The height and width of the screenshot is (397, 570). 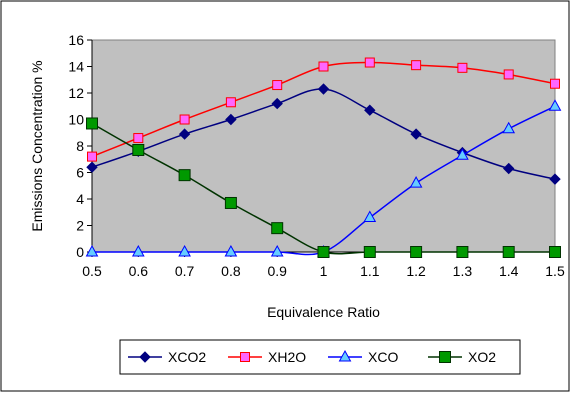 I want to click on legend-item-xco: XCO, so click(x=363, y=357).